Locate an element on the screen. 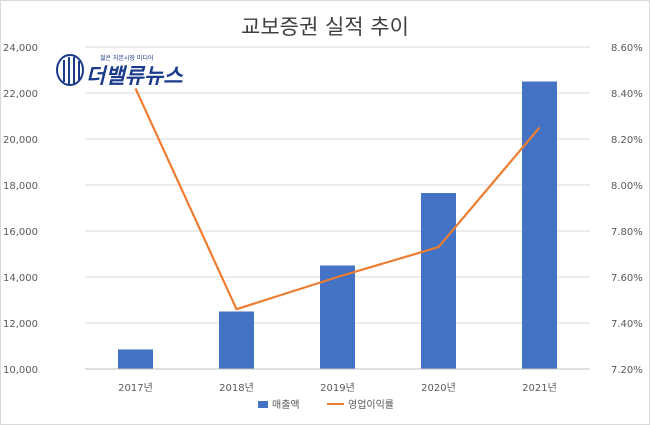  x-tick-label: 2017년 is located at coordinates (135, 388).